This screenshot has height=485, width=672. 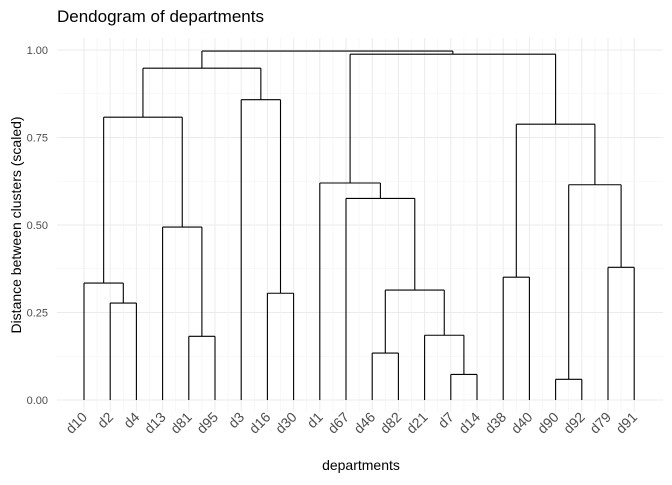 What do you see at coordinates (286, 423) in the screenshot?
I see `x-tick-label: d30` at bounding box center [286, 423].